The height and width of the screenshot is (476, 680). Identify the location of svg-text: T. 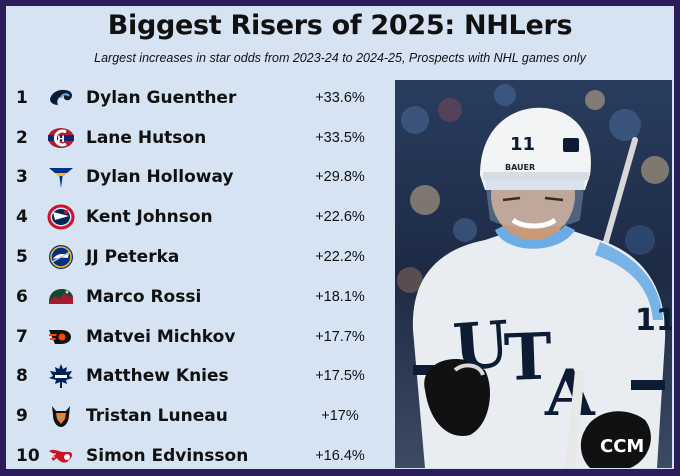
(528, 357).